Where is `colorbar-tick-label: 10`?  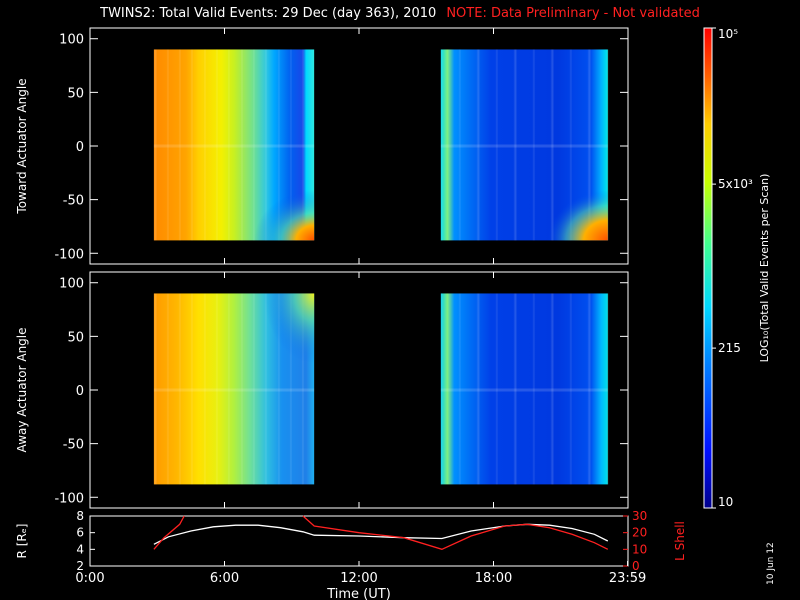
colorbar-tick-label: 10 is located at coordinates (725, 502).